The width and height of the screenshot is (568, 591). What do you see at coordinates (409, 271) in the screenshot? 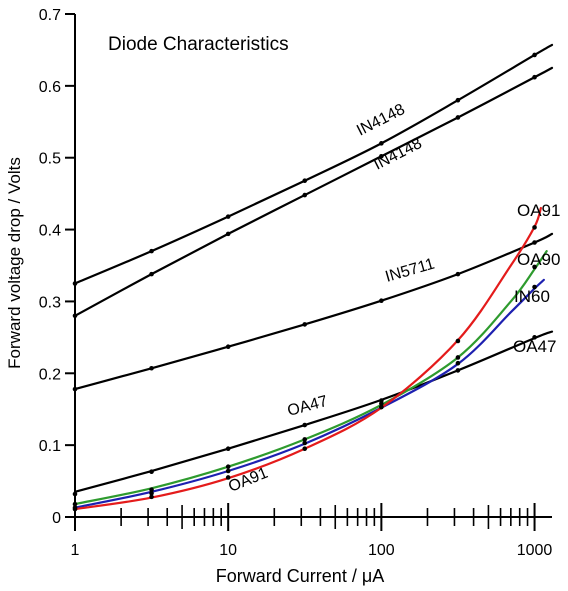
I see `series-label-in5711: IN5711` at bounding box center [409, 271].